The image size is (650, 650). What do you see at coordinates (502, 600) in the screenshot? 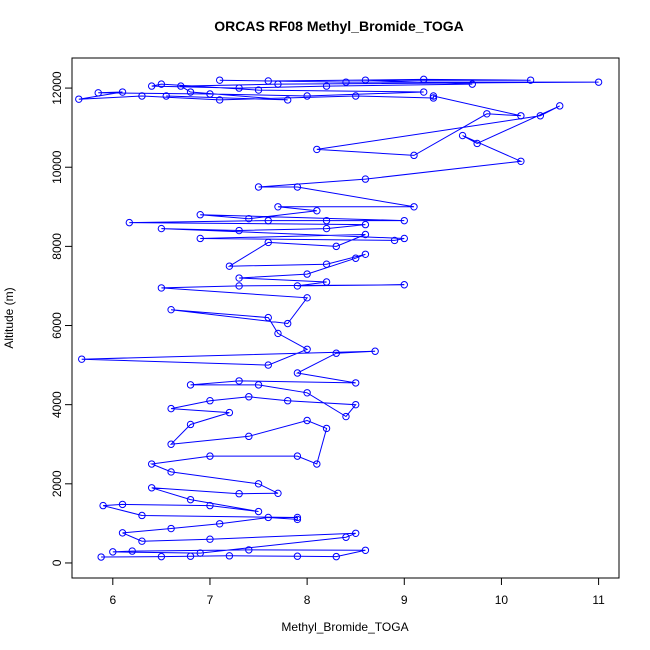
I see `x-tick-label: 10` at bounding box center [502, 600].